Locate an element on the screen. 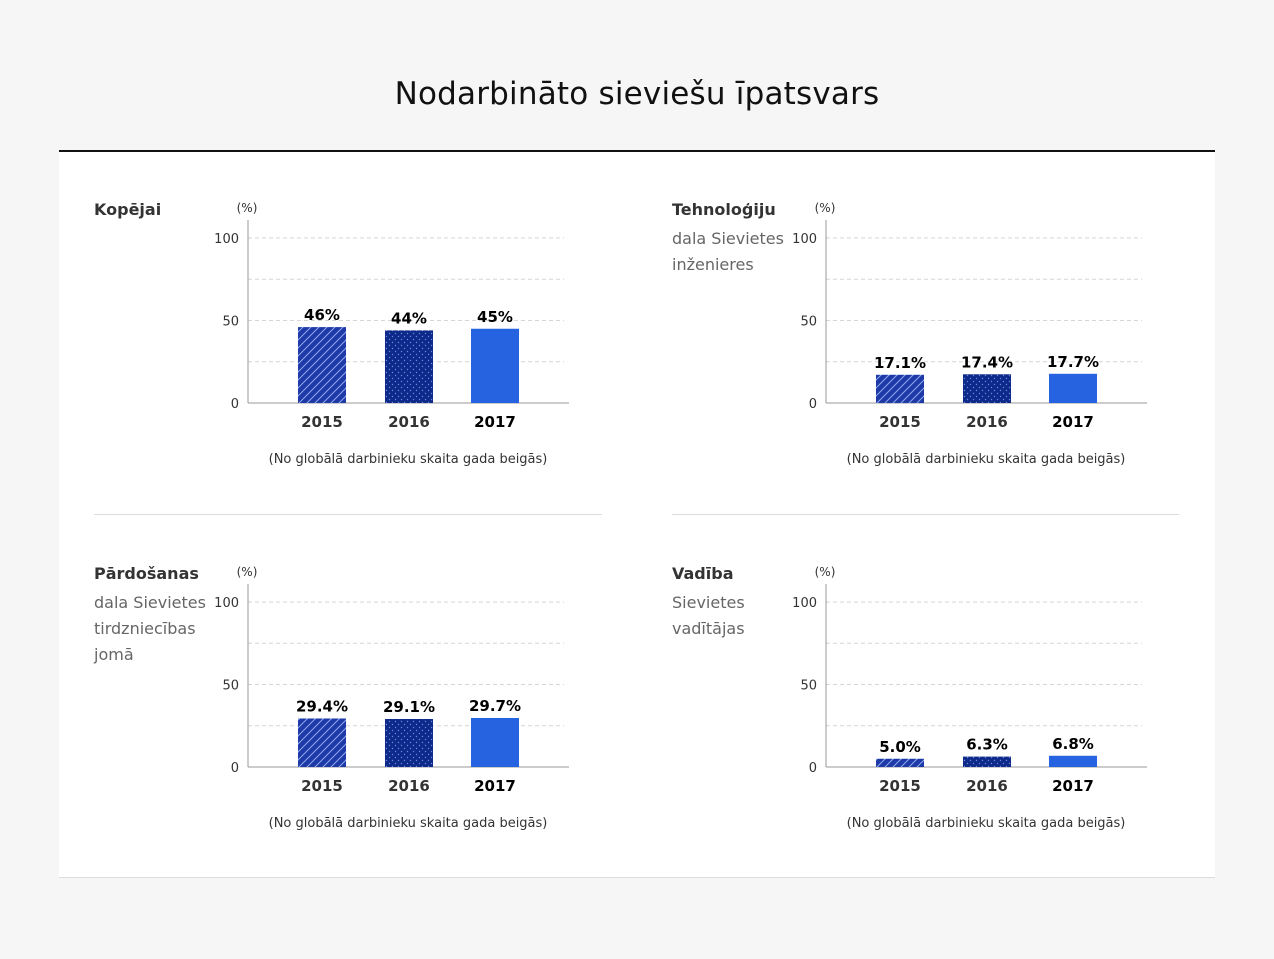  bar-value-label: 29.4% is located at coordinates (322, 706).